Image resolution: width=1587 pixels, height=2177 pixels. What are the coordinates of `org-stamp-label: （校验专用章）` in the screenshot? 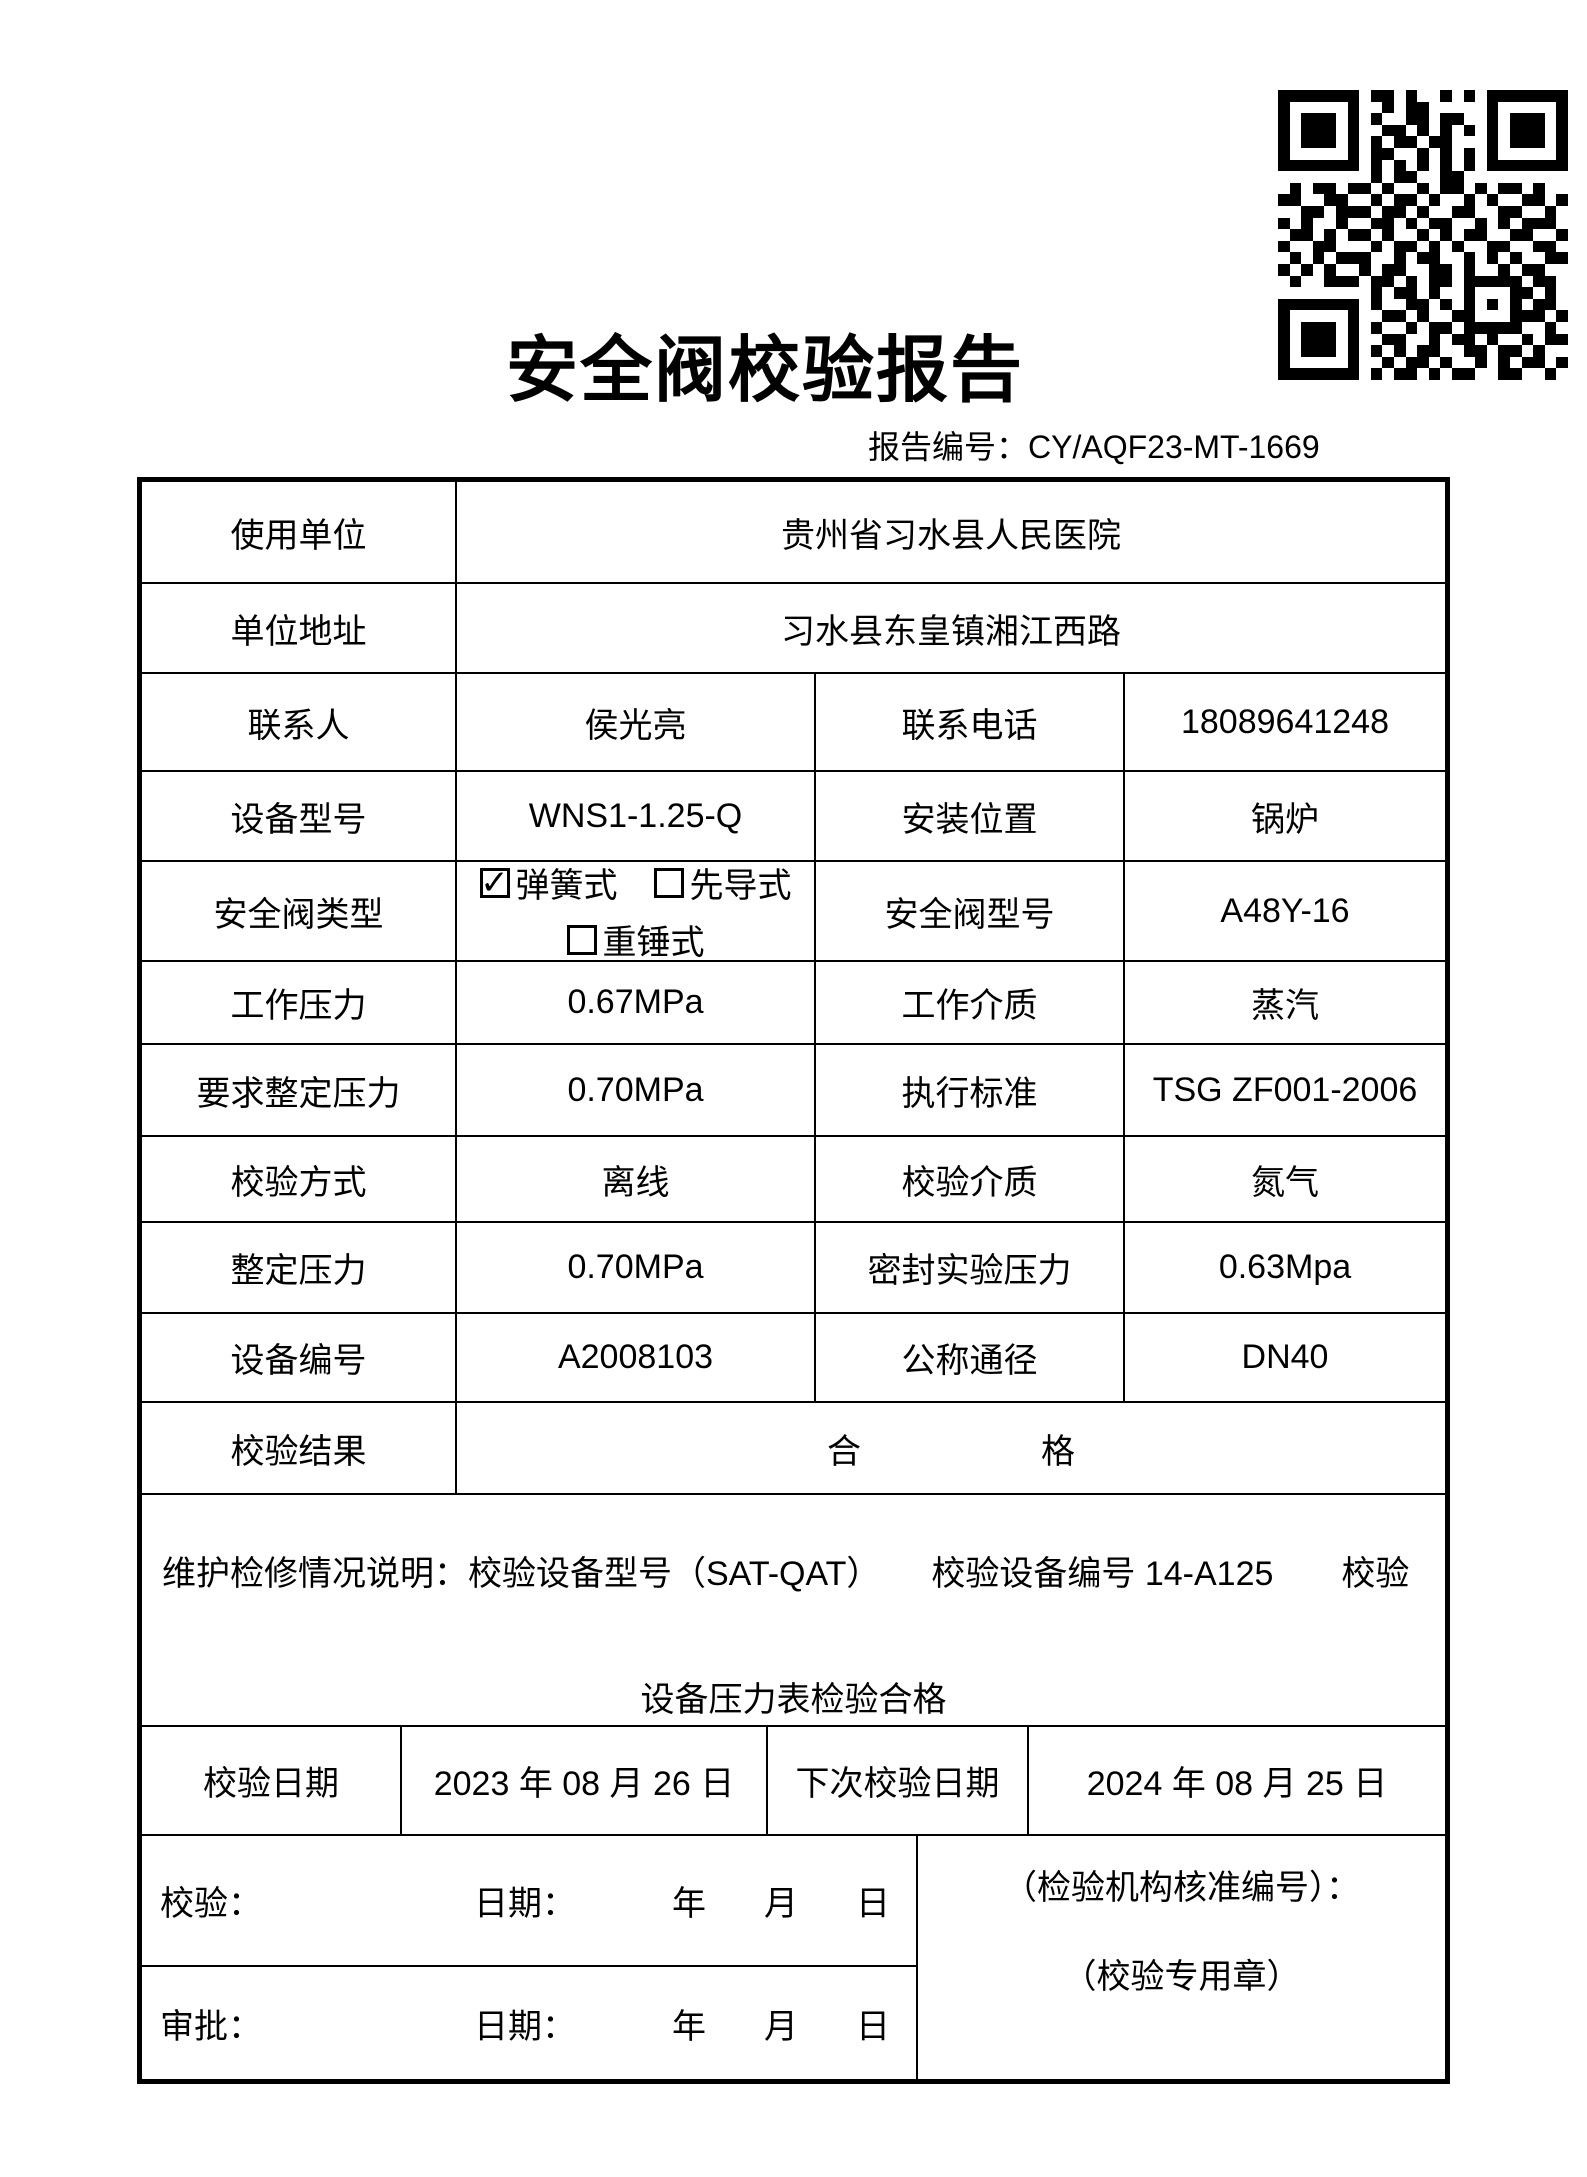 It's located at (1181, 1977).